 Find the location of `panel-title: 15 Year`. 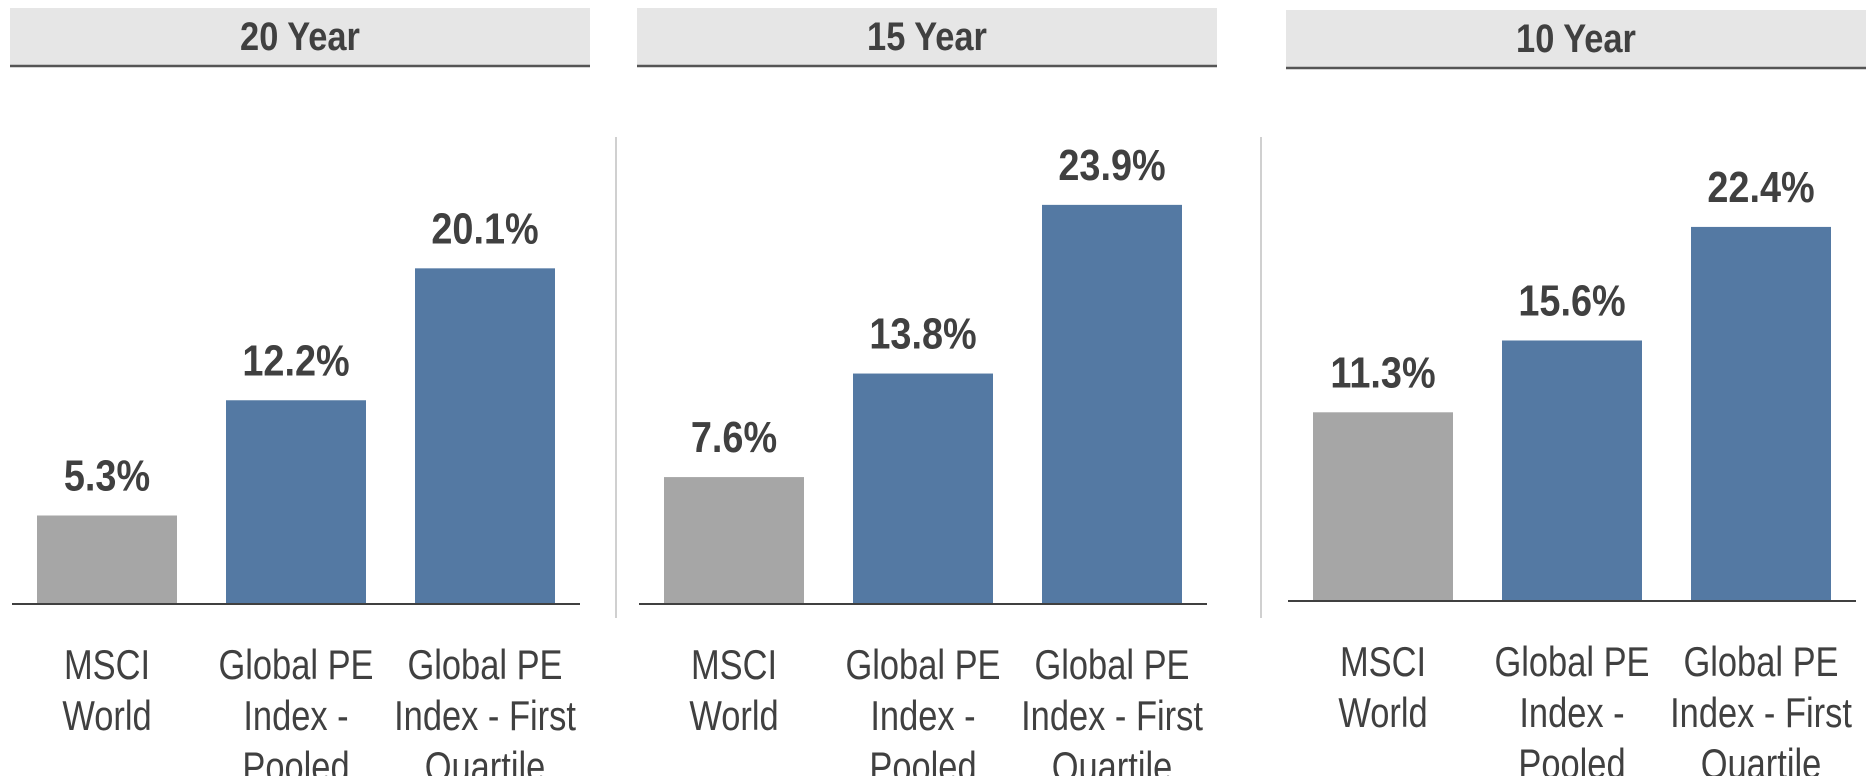

panel-title: 15 Year is located at coordinates (927, 36).